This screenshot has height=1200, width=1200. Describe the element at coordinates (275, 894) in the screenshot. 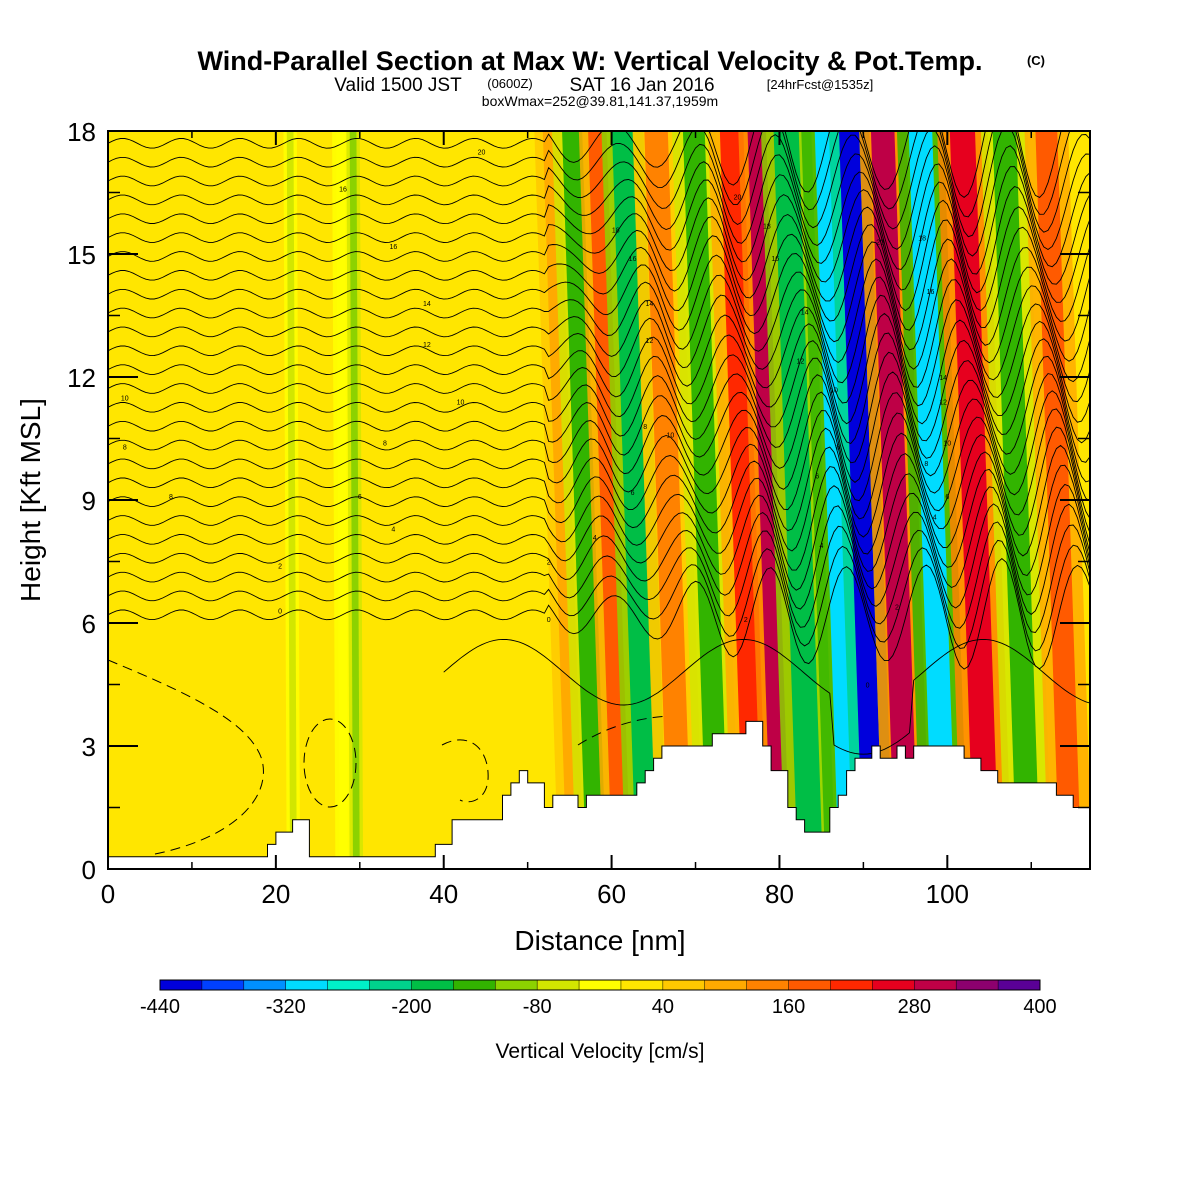

I see `x-tick-label: 20` at that location.